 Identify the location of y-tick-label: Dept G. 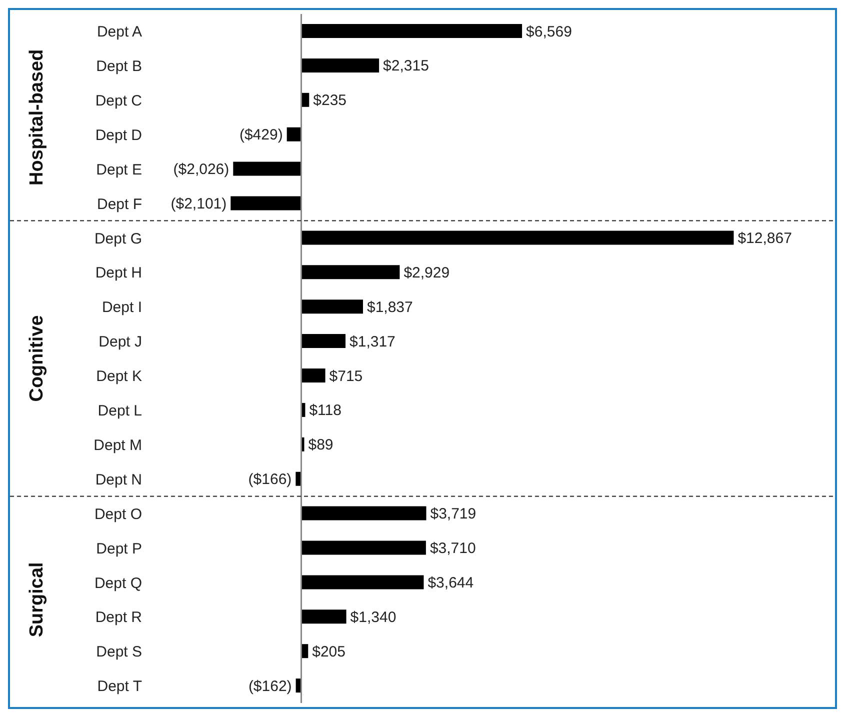
(118, 239).